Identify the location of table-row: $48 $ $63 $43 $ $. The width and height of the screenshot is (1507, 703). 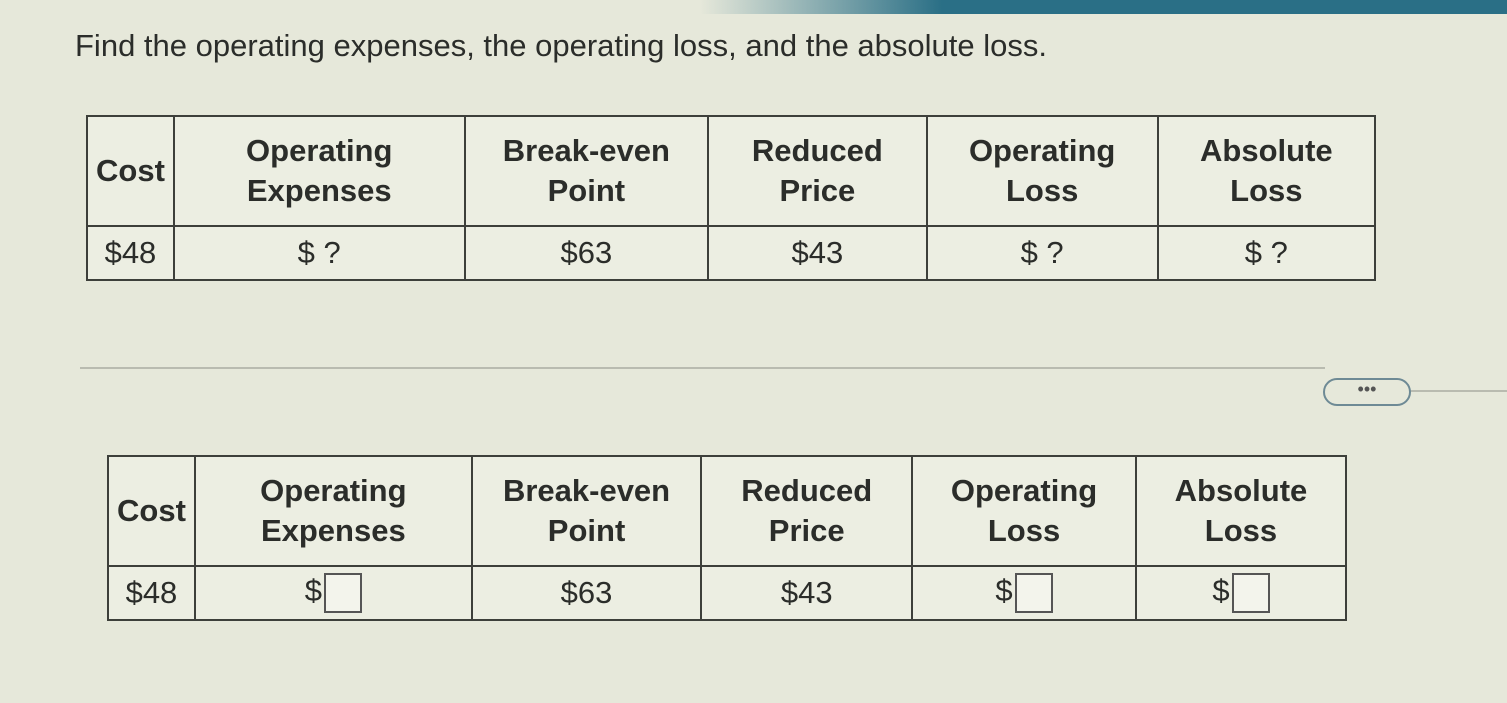
(727, 593).